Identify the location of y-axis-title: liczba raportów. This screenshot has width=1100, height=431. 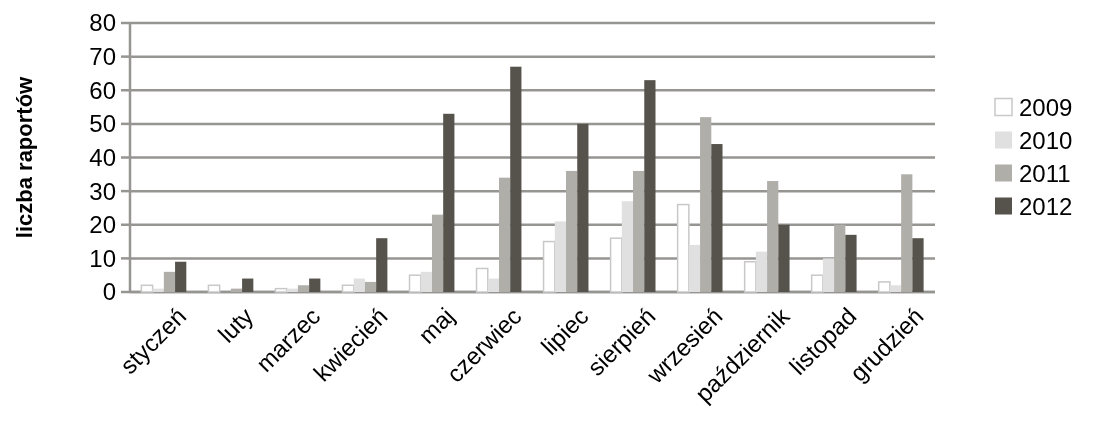
(24, 157).